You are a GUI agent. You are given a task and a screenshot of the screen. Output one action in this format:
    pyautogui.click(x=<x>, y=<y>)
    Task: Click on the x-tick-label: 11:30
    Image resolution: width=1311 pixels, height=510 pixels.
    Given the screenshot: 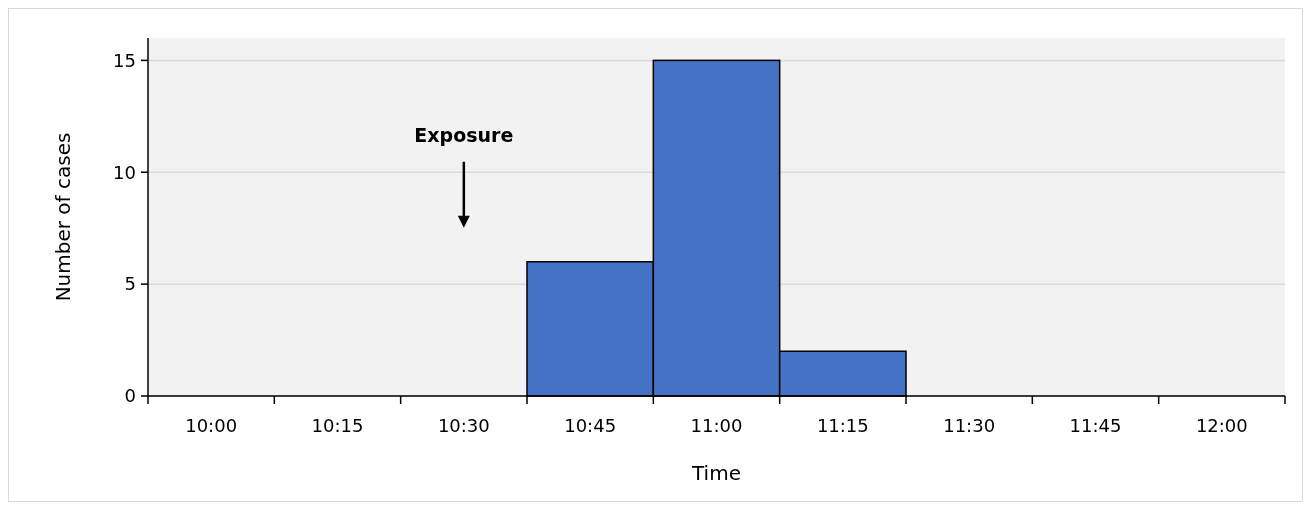 What is the action you would take?
    pyautogui.click(x=969, y=425)
    